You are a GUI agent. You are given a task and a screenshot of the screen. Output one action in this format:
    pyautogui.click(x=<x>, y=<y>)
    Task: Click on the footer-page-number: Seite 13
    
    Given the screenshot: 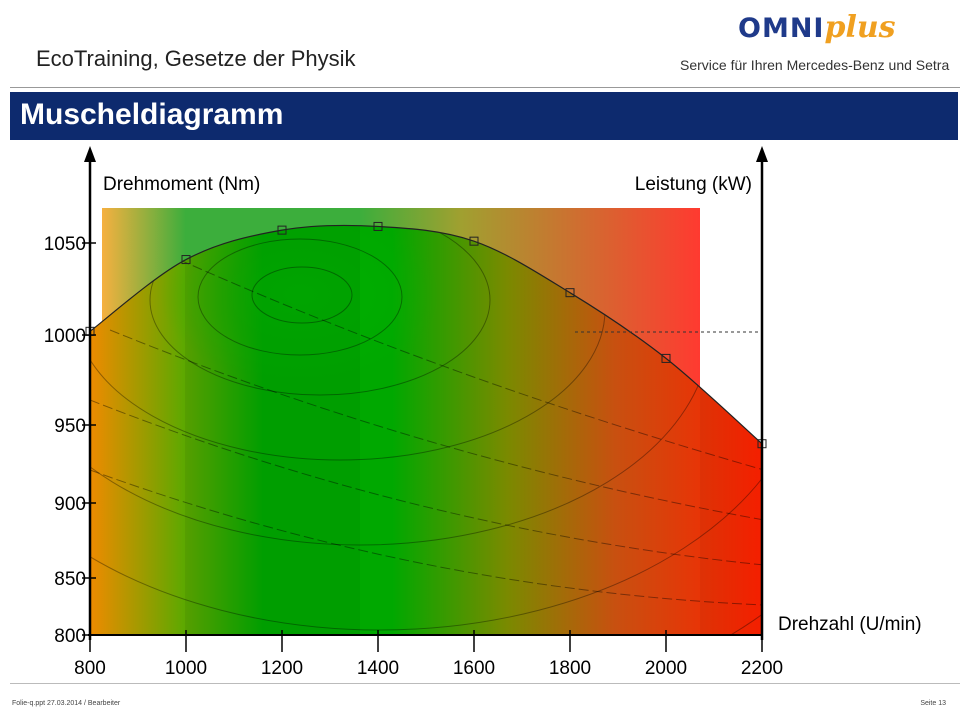 What is the action you would take?
    pyautogui.click(x=933, y=703)
    